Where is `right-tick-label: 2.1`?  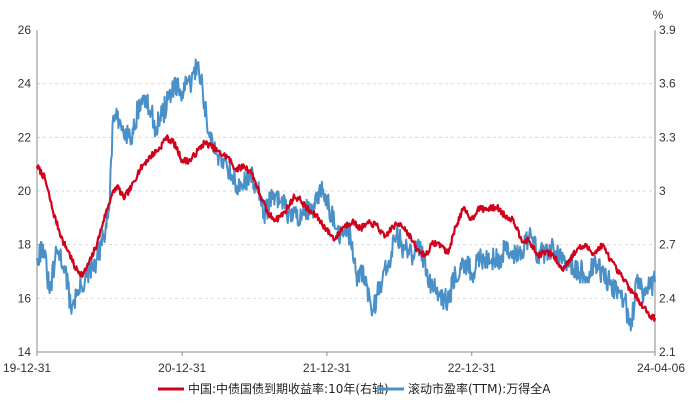 right-tick-label: 2.1 is located at coordinates (667, 352).